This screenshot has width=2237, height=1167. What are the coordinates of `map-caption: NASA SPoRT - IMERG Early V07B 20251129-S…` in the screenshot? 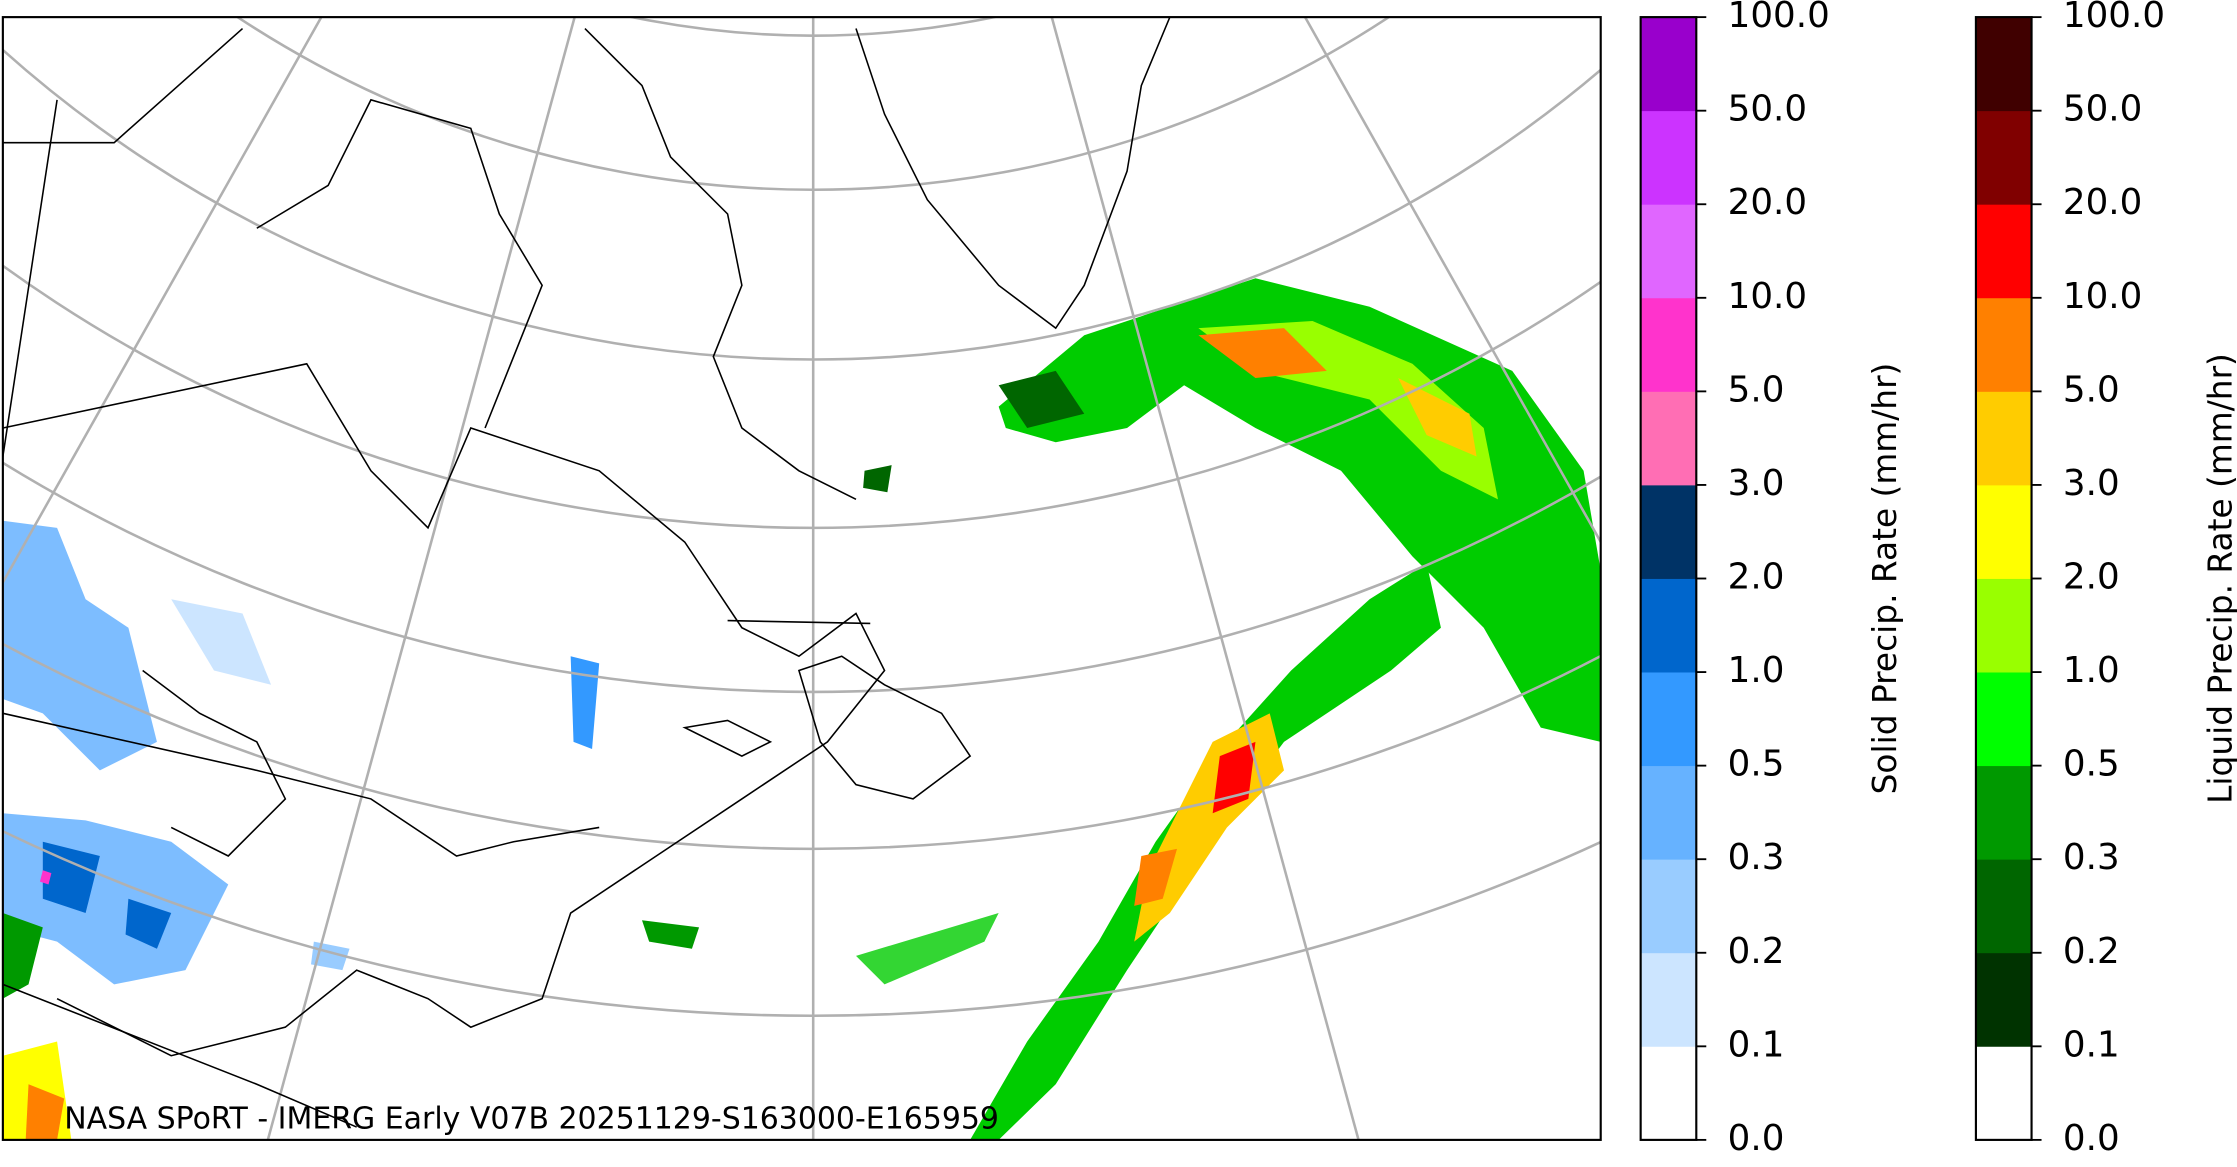 It's located at (531, 1118).